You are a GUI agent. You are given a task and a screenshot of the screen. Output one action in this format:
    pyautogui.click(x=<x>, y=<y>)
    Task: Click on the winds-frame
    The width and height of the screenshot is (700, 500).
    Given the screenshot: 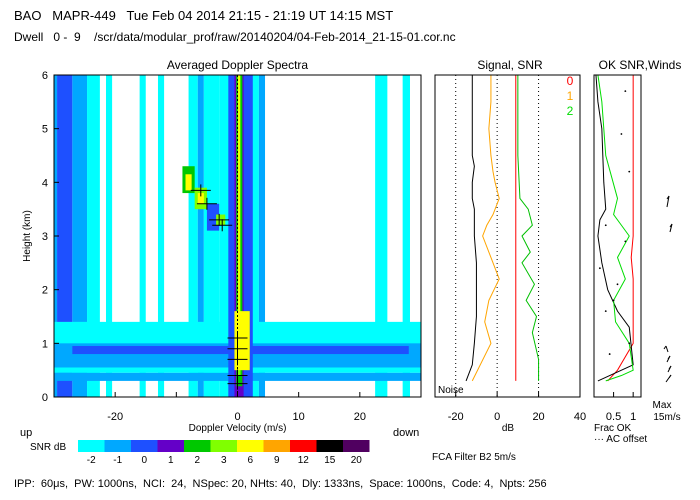 What is the action you would take?
    pyautogui.click(x=617, y=236)
    